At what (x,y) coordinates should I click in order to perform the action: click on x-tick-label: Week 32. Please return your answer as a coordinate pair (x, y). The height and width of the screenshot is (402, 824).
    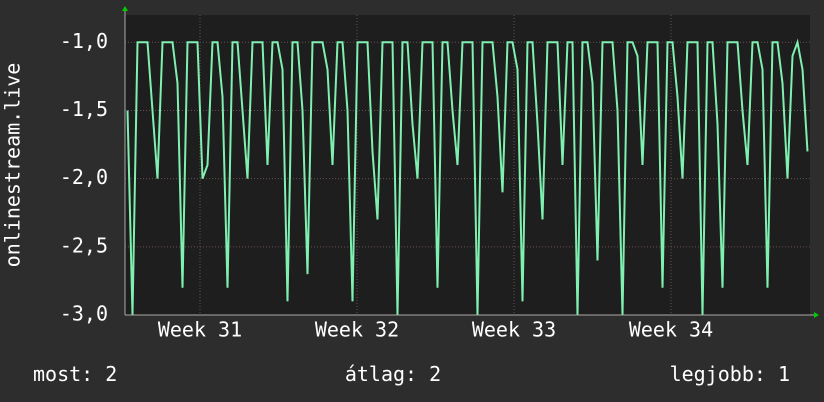
    Looking at the image, I should click on (357, 330).